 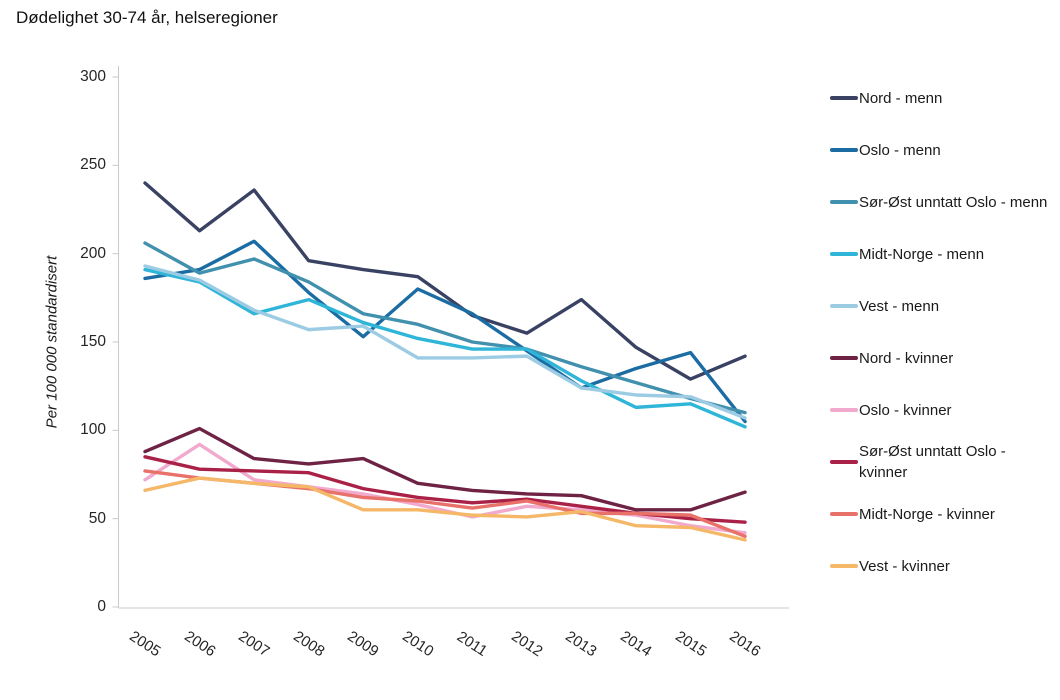 I want to click on legend-marker-vest-kvinner, so click(x=844, y=566).